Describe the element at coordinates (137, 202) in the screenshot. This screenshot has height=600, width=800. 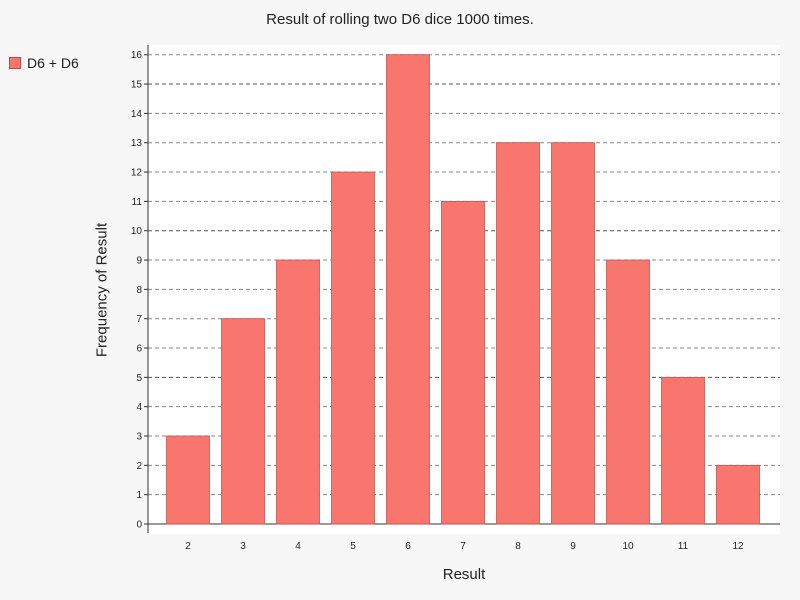
I see `y-tick-label: 11` at that location.